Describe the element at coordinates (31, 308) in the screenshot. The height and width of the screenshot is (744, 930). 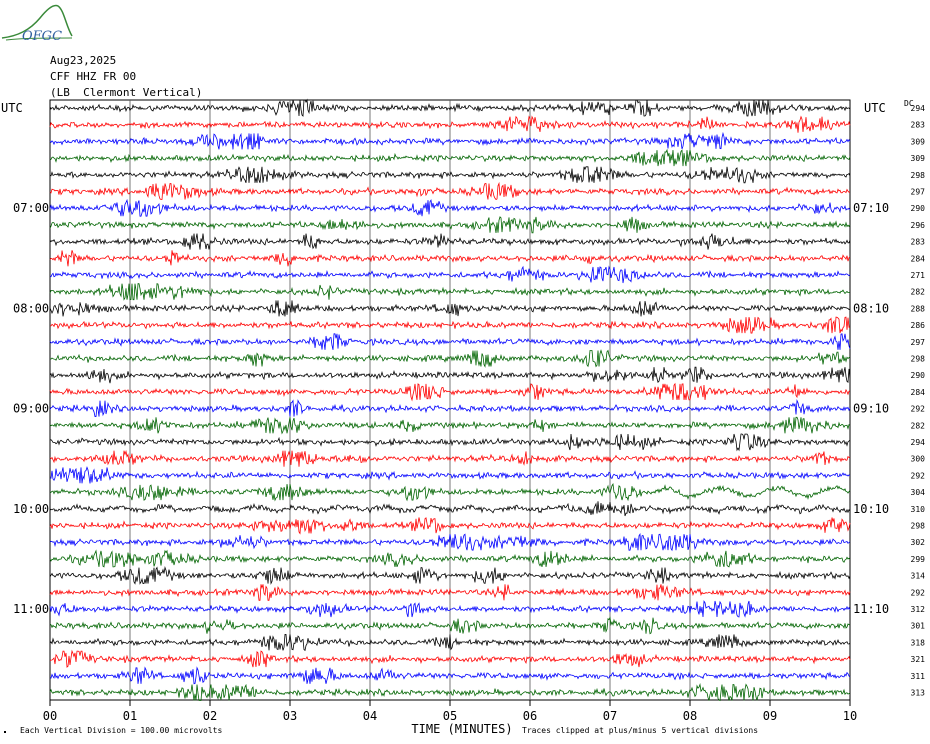
I see `left-hour-label: 08:00` at that location.